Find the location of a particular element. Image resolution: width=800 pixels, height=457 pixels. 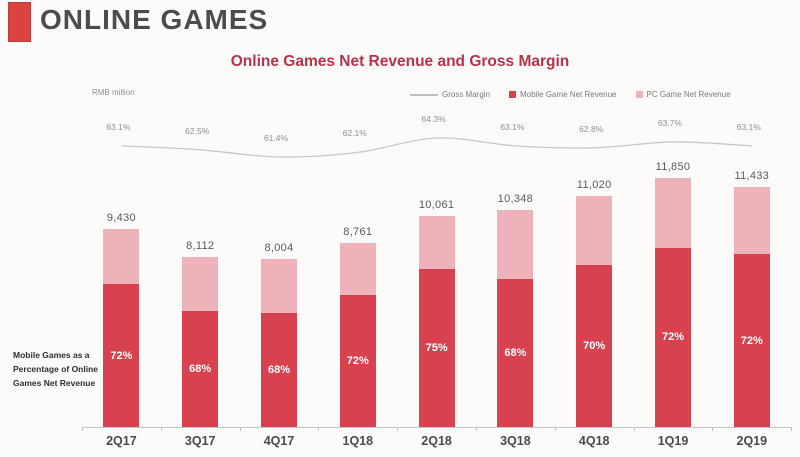

gross-margin-point-label: 62.5% is located at coordinates (197, 130).